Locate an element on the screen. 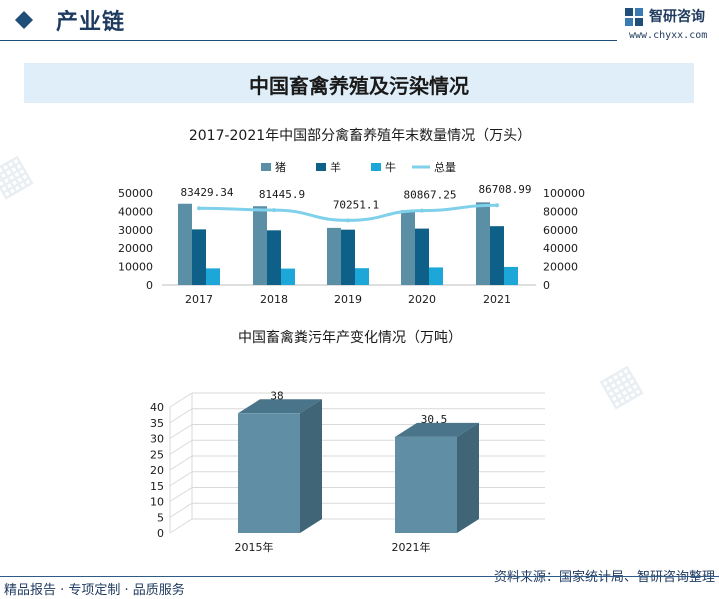 The width and height of the screenshot is (719, 599). y-right-tick-label: 20000 is located at coordinates (560, 267).